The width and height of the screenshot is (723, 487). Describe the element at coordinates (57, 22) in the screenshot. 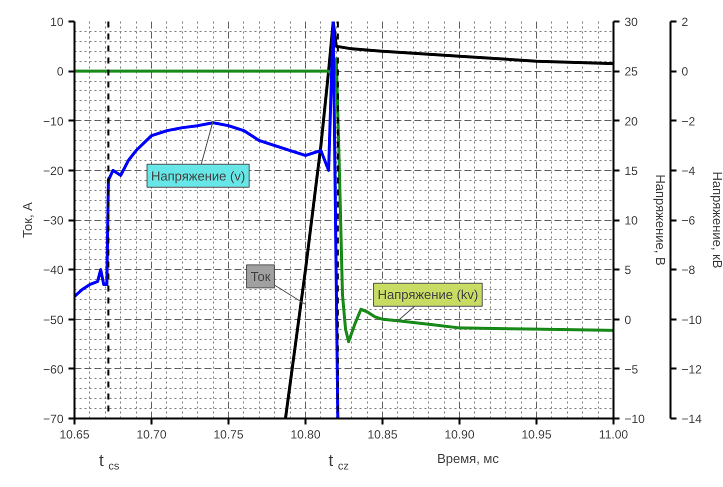

I see `y-tick-label: 10` at that location.